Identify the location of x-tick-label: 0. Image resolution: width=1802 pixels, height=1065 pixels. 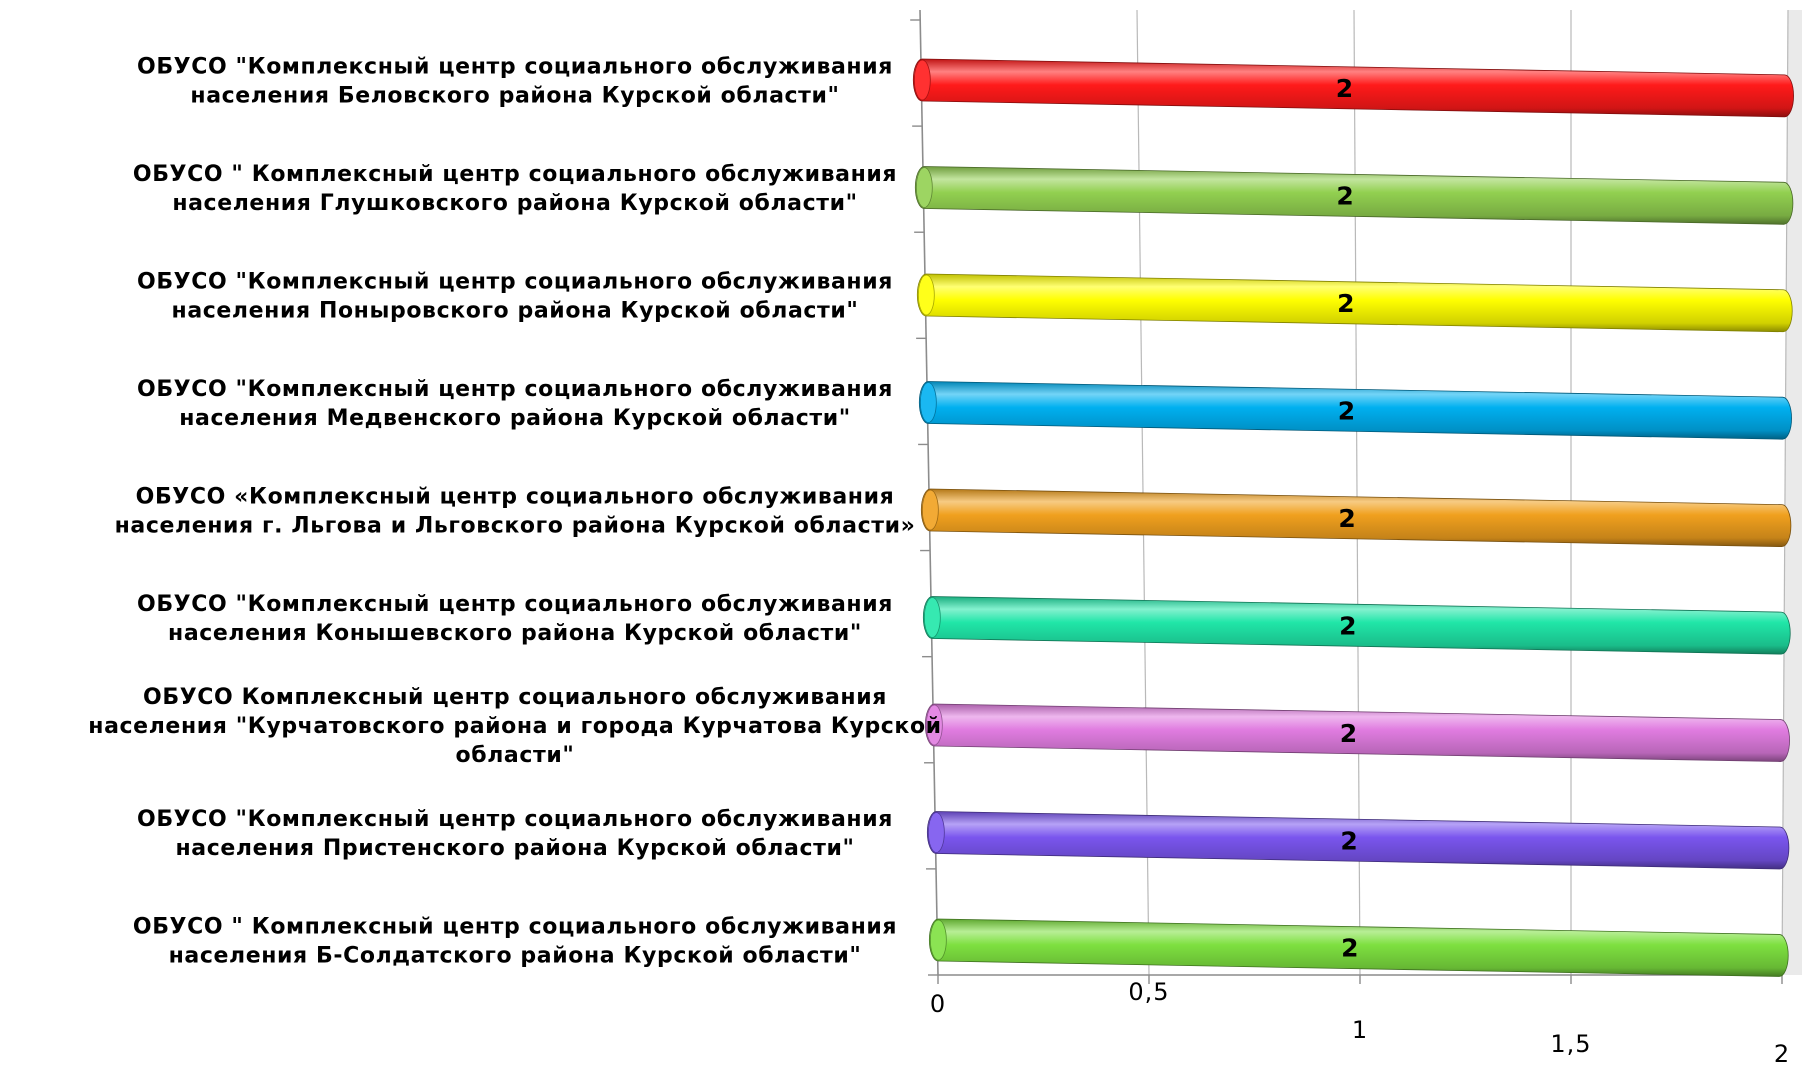
(938, 1004).